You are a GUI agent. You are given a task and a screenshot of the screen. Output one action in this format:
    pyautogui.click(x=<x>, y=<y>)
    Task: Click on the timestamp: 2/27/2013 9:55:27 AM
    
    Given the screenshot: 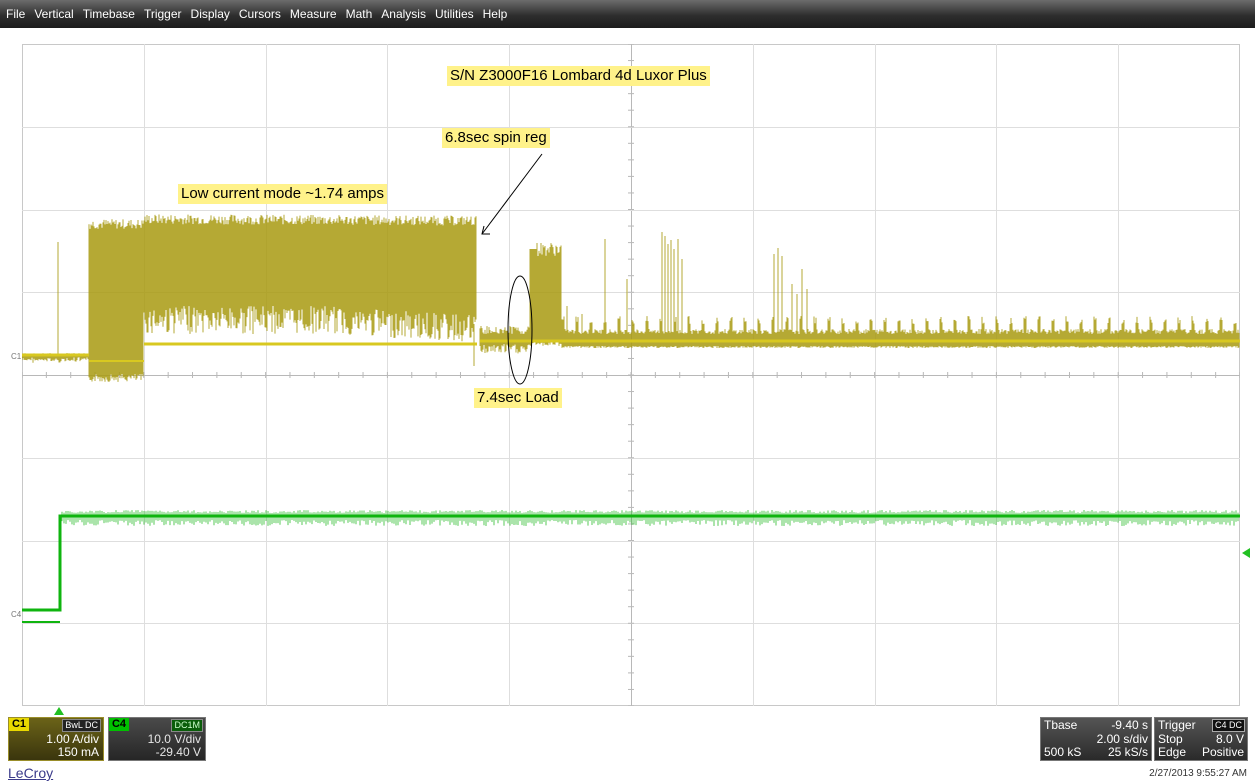 What is the action you would take?
    pyautogui.click(x=1198, y=773)
    